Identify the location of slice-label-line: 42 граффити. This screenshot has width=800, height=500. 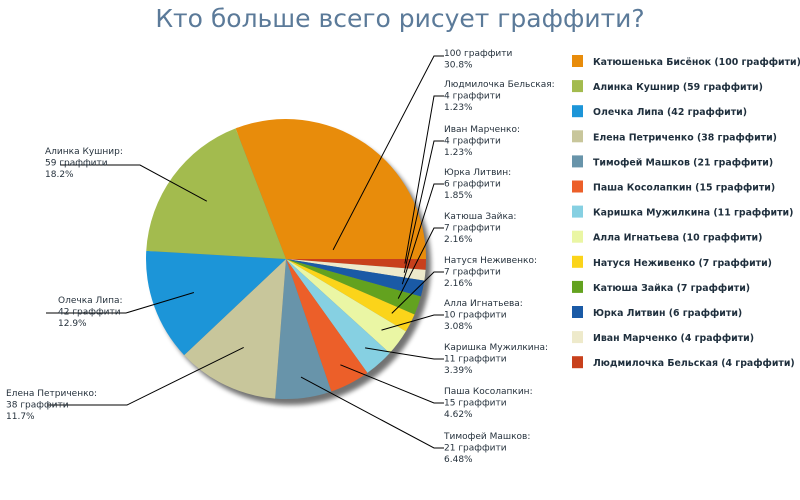
(89, 313).